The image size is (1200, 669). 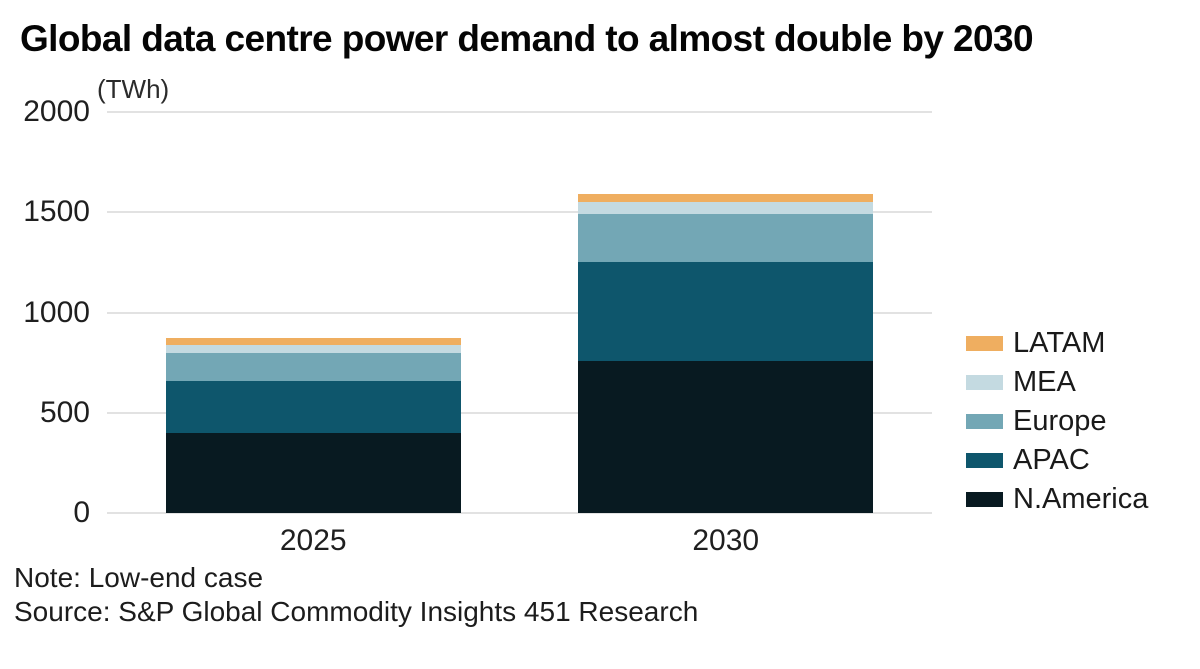 What do you see at coordinates (1059, 343) in the screenshot?
I see `legend-label: LATAM` at bounding box center [1059, 343].